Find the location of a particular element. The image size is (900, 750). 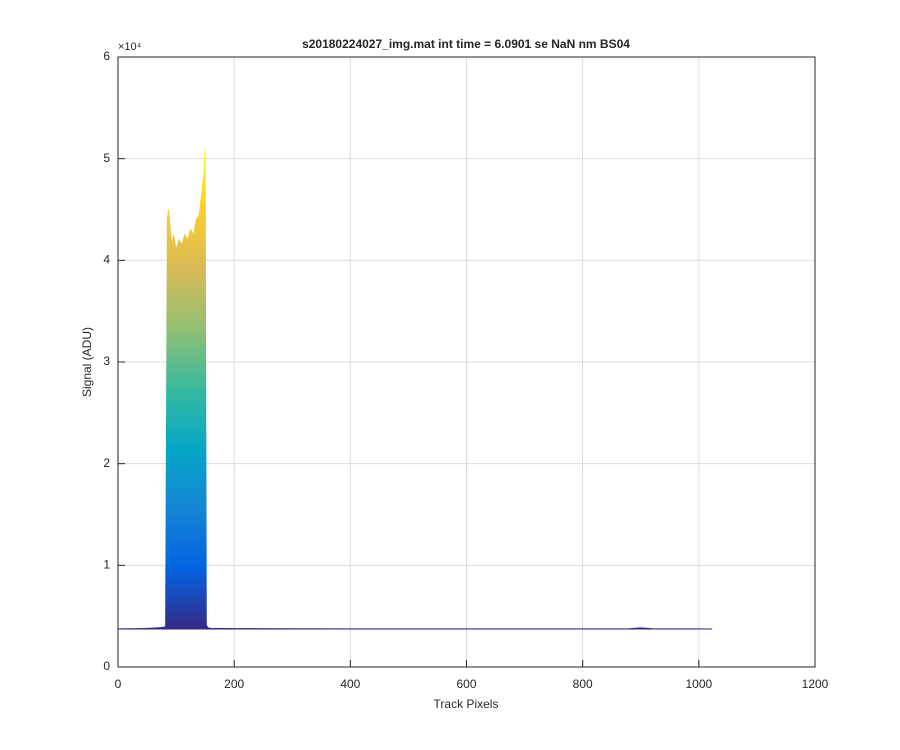

x-tick-label: 800 is located at coordinates (583, 684).